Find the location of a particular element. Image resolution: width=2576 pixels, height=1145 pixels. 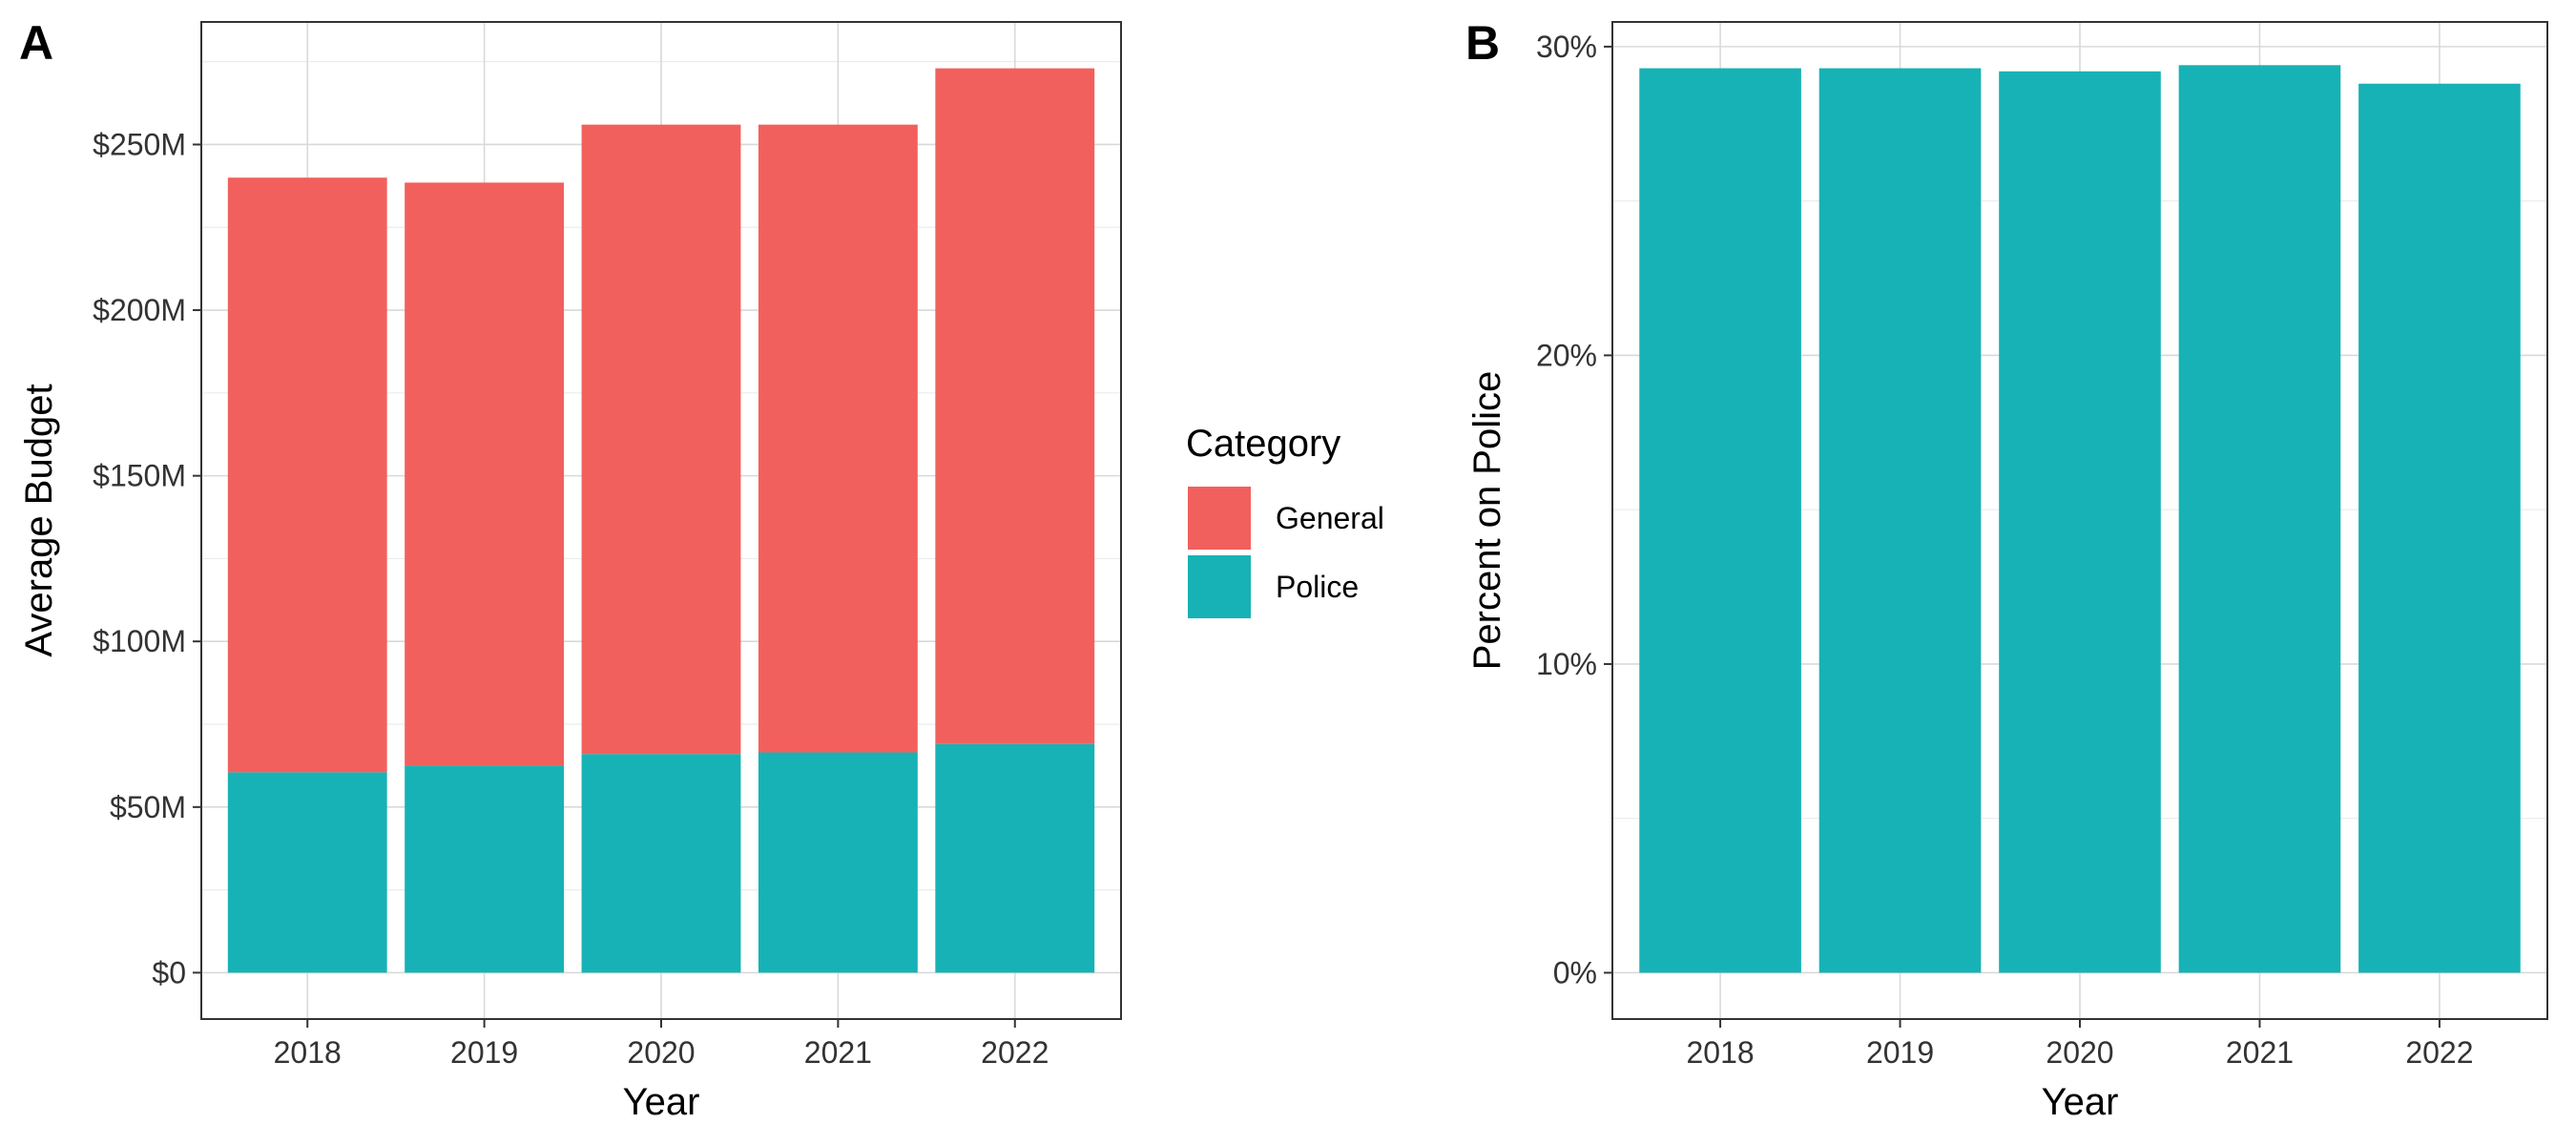

y-tick-label: 20% is located at coordinates (1566, 355).